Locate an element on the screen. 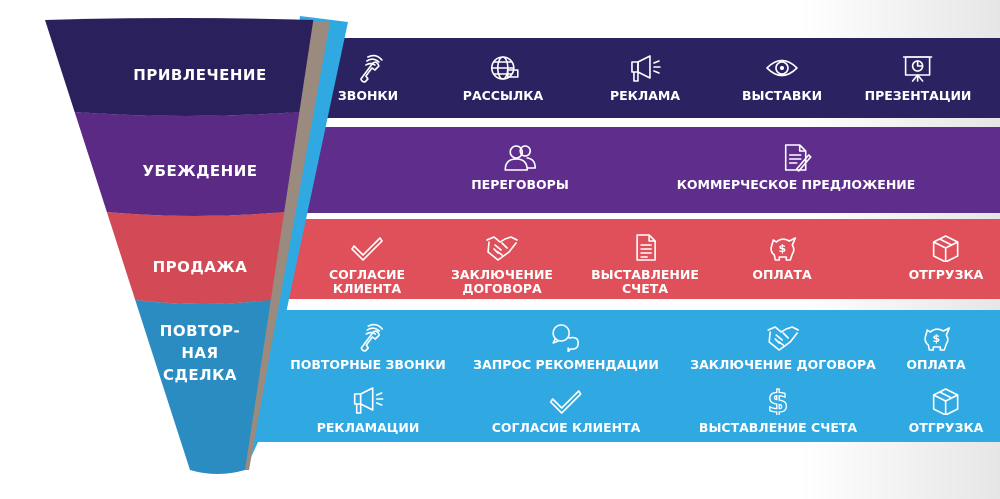 Image resolution: width=1000 pixels, height=499 pixels. item-label: ВЫСТАВКИ is located at coordinates (782, 95).